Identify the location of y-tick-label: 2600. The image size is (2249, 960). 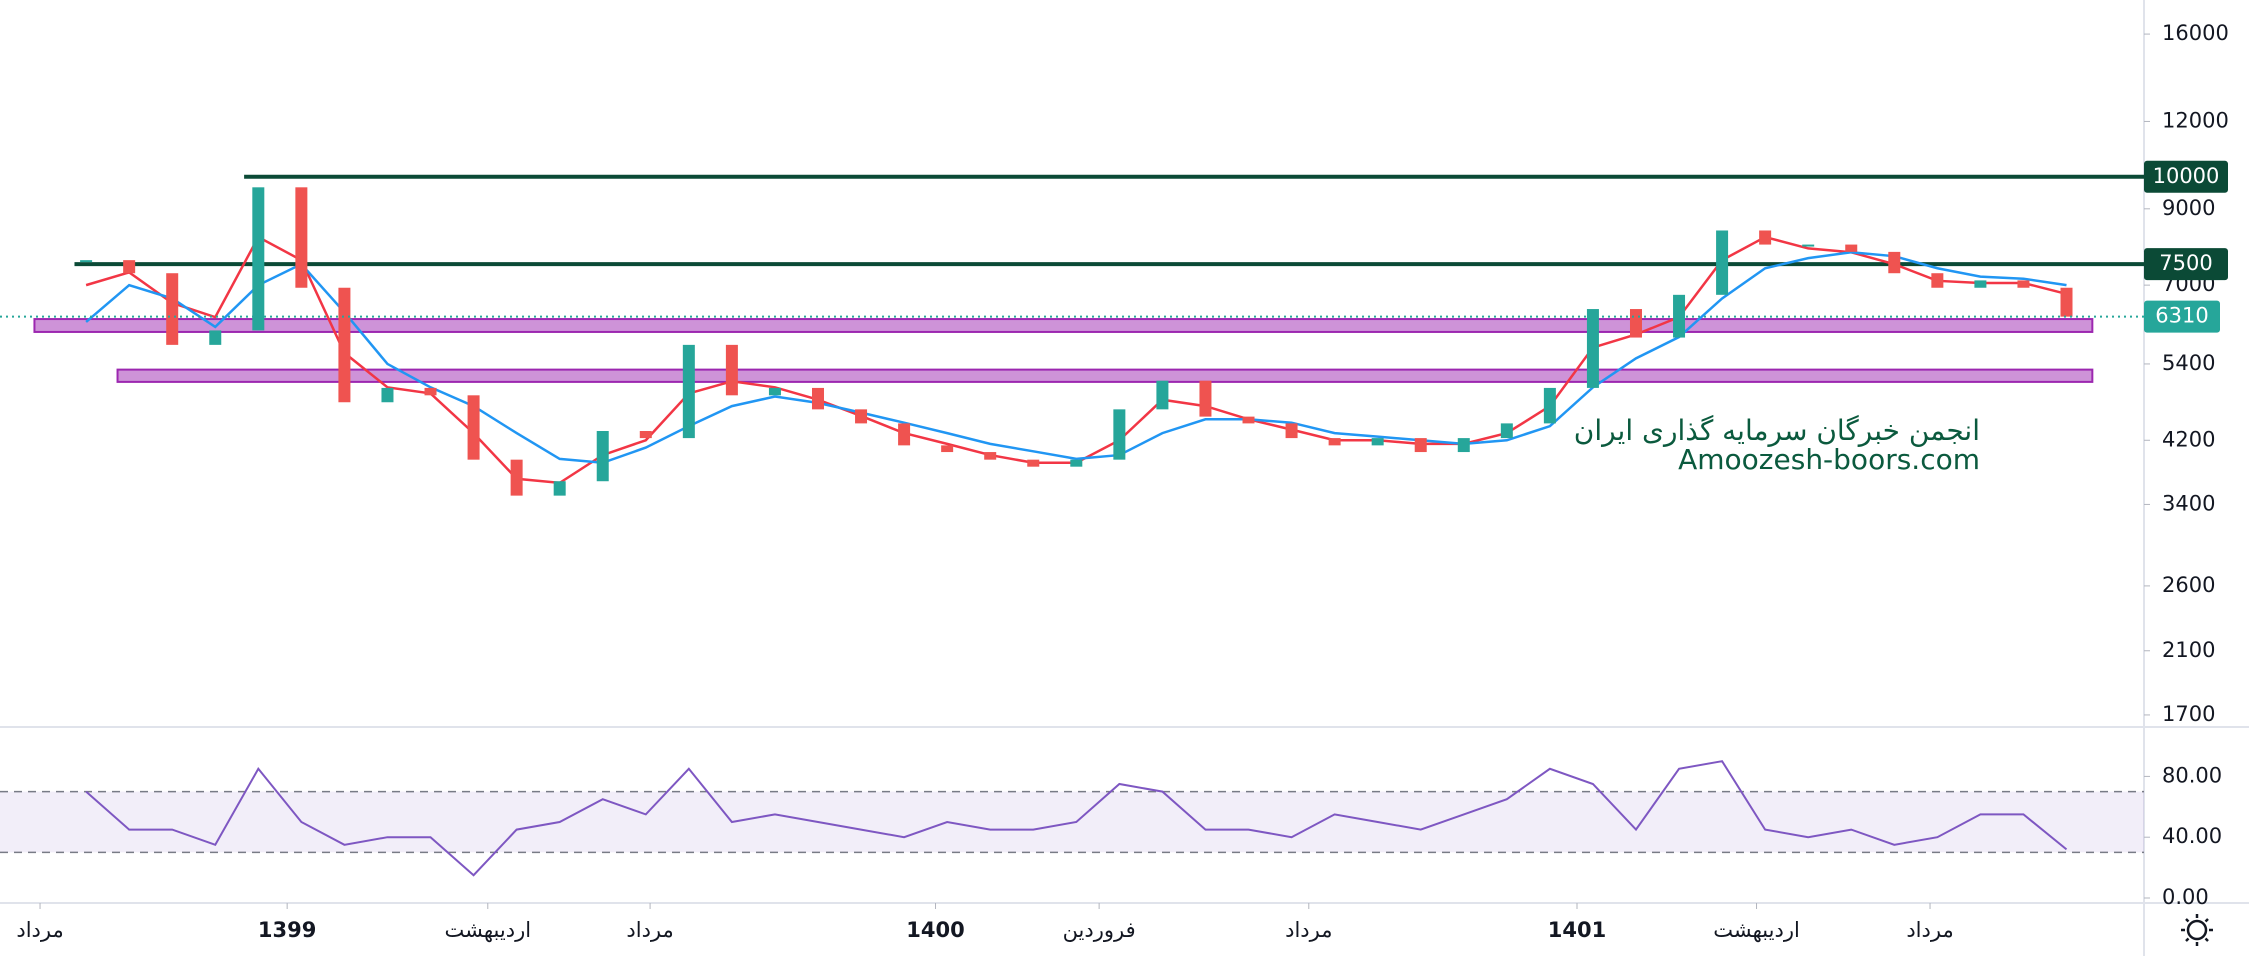
(2188, 585).